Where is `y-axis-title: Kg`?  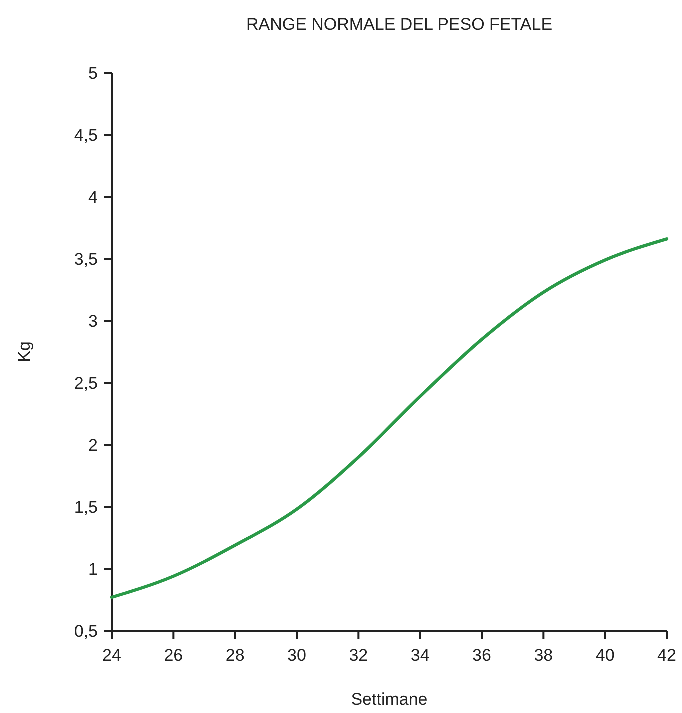 y-axis-title: Kg is located at coordinates (24, 352).